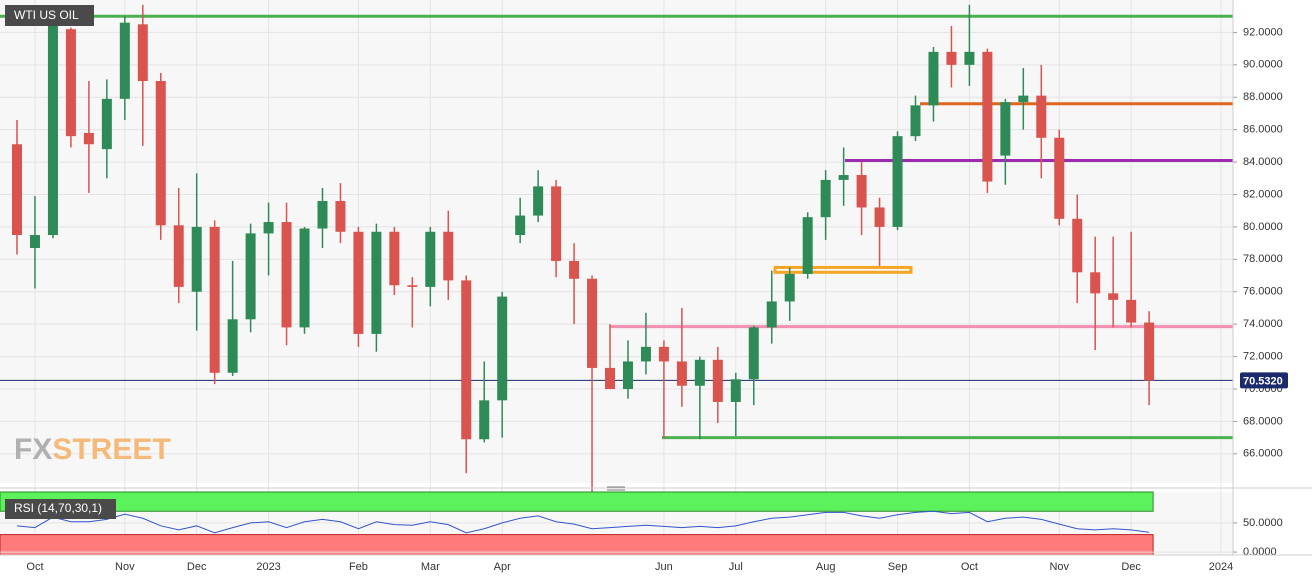 This screenshot has width=1312, height=580. What do you see at coordinates (577, 501) in the screenshot?
I see `overbought-zone` at bounding box center [577, 501].